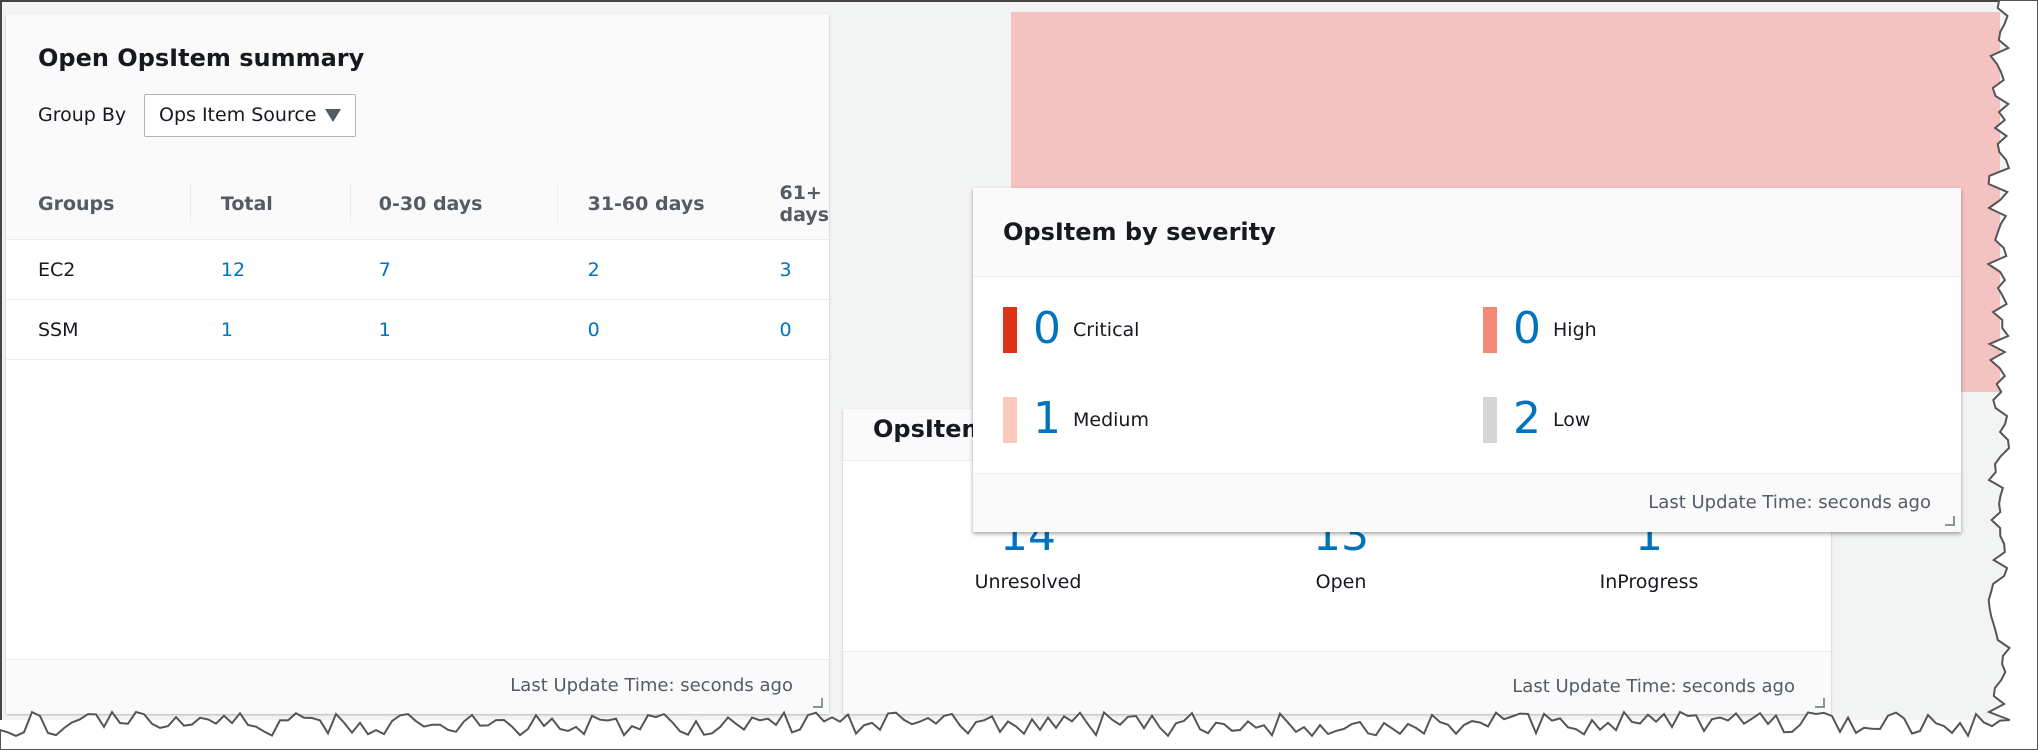 The height and width of the screenshot is (750, 2038). I want to click on col-0-30: 0-30 days, so click(453, 204).